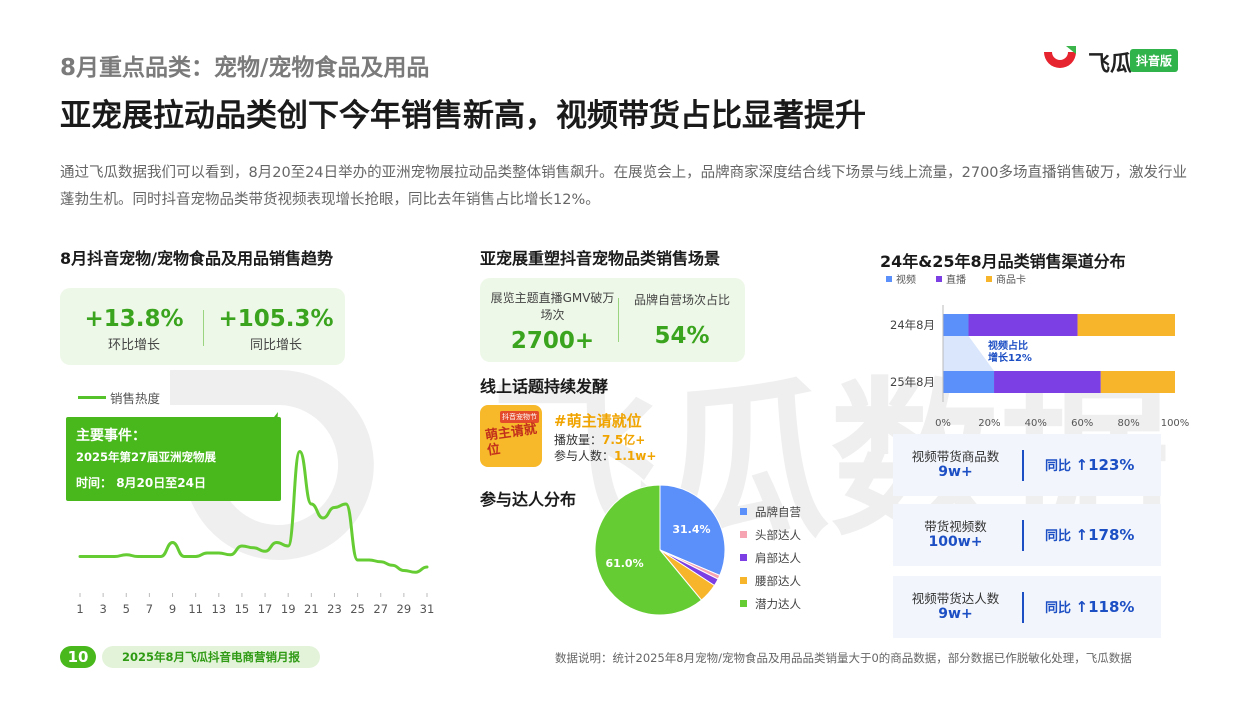 This screenshot has width=1250, height=703. What do you see at coordinates (778, 580) in the screenshot?
I see `legend-label: 腰部达人` at bounding box center [778, 580].